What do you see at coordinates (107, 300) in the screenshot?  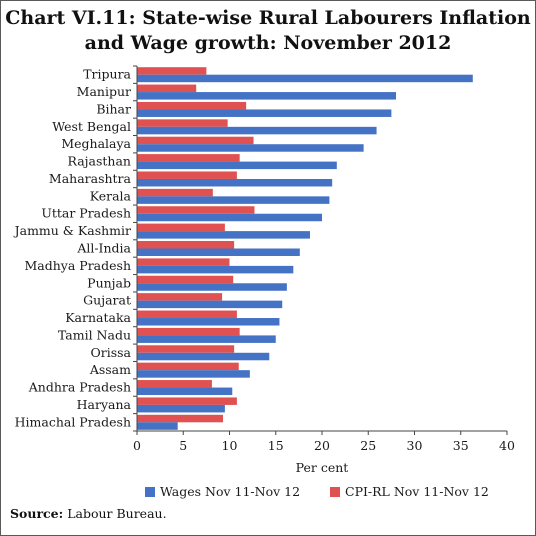 I see `category-label-gujarat: Gujarat` at bounding box center [107, 300].